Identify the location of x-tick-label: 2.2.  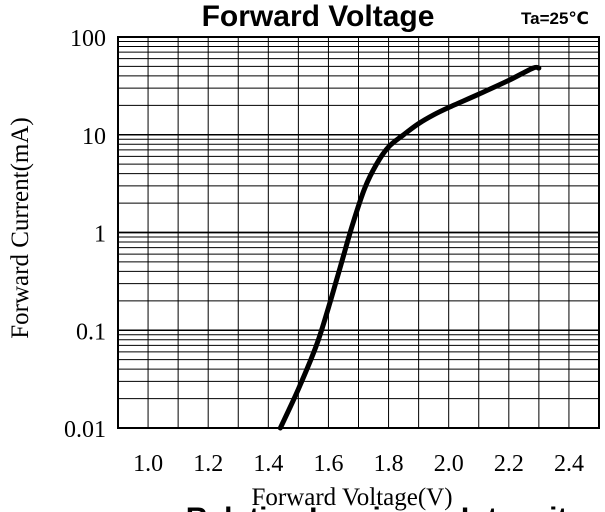
(509, 464).